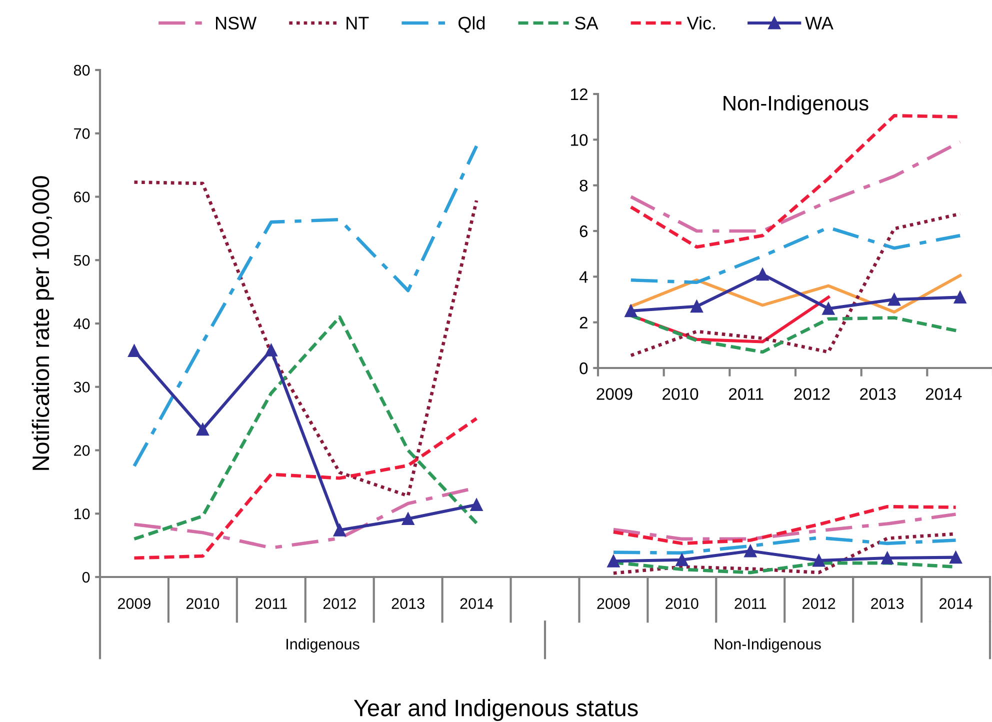 The height and width of the screenshot is (722, 992). What do you see at coordinates (584, 322) in the screenshot?
I see `y-tick-label: 2` at bounding box center [584, 322].